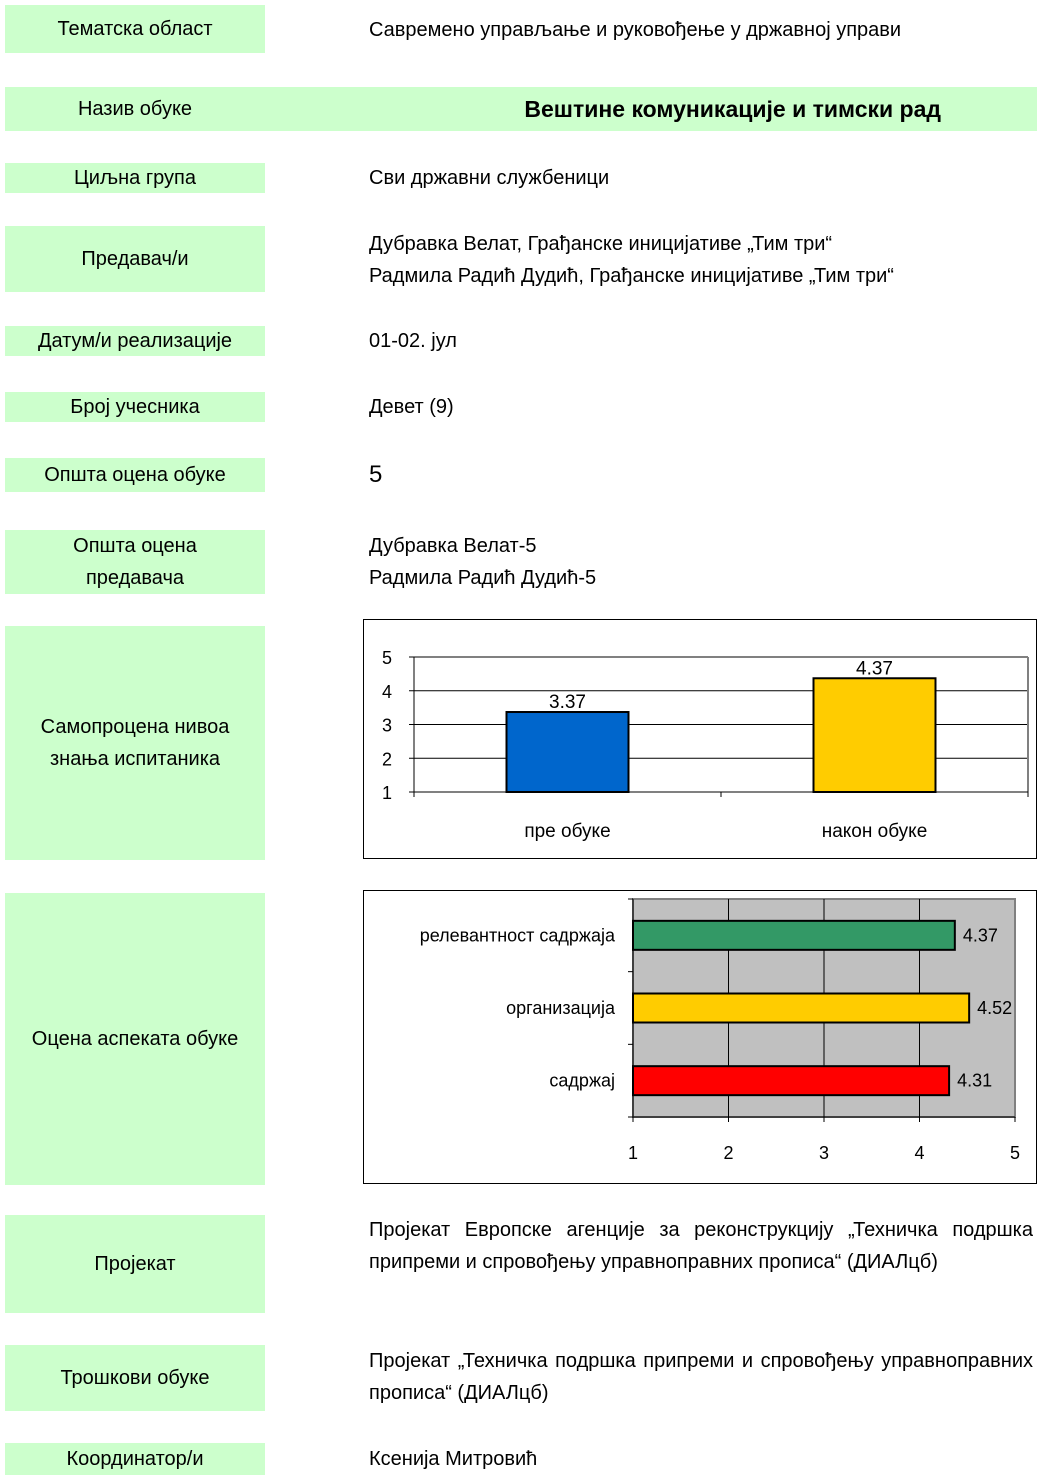  I want to click on label-lecturer-score: Општа оцена предавача, so click(135, 562).